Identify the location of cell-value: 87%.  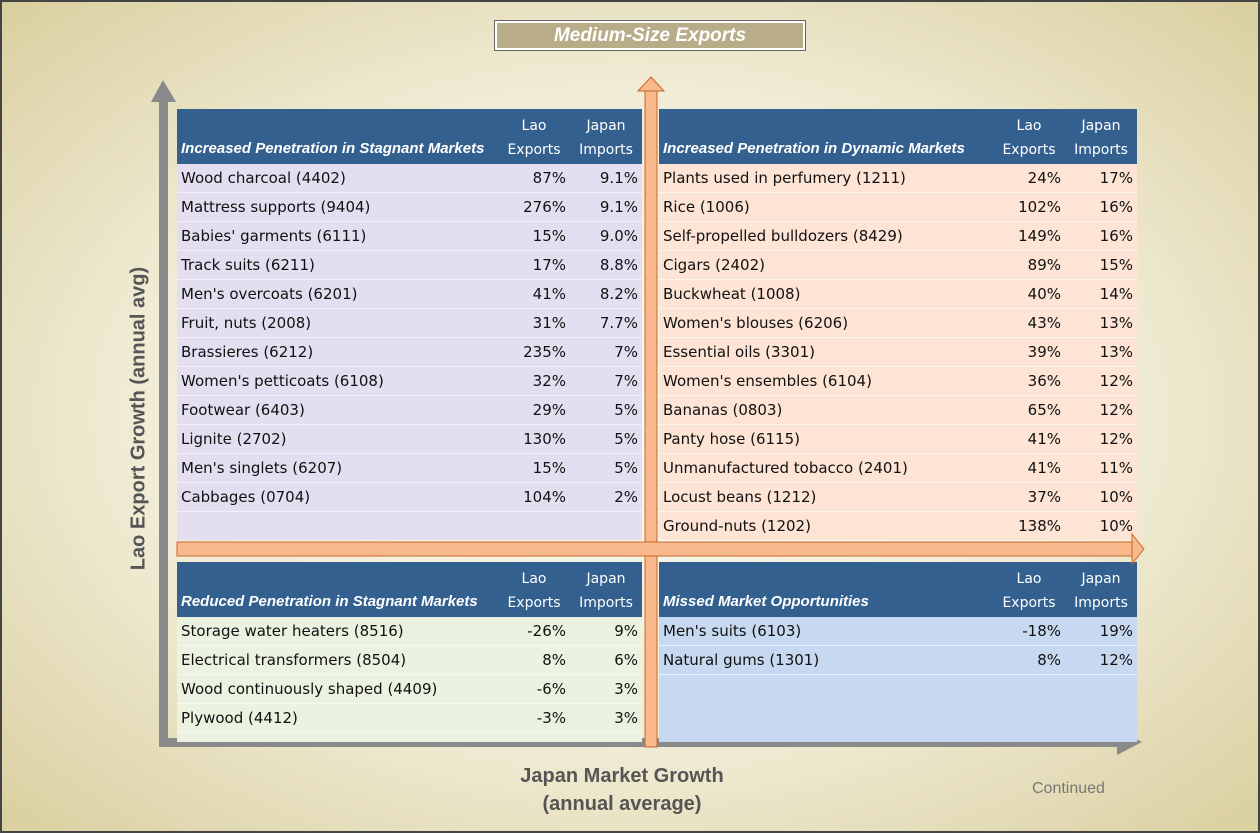
(534, 178).